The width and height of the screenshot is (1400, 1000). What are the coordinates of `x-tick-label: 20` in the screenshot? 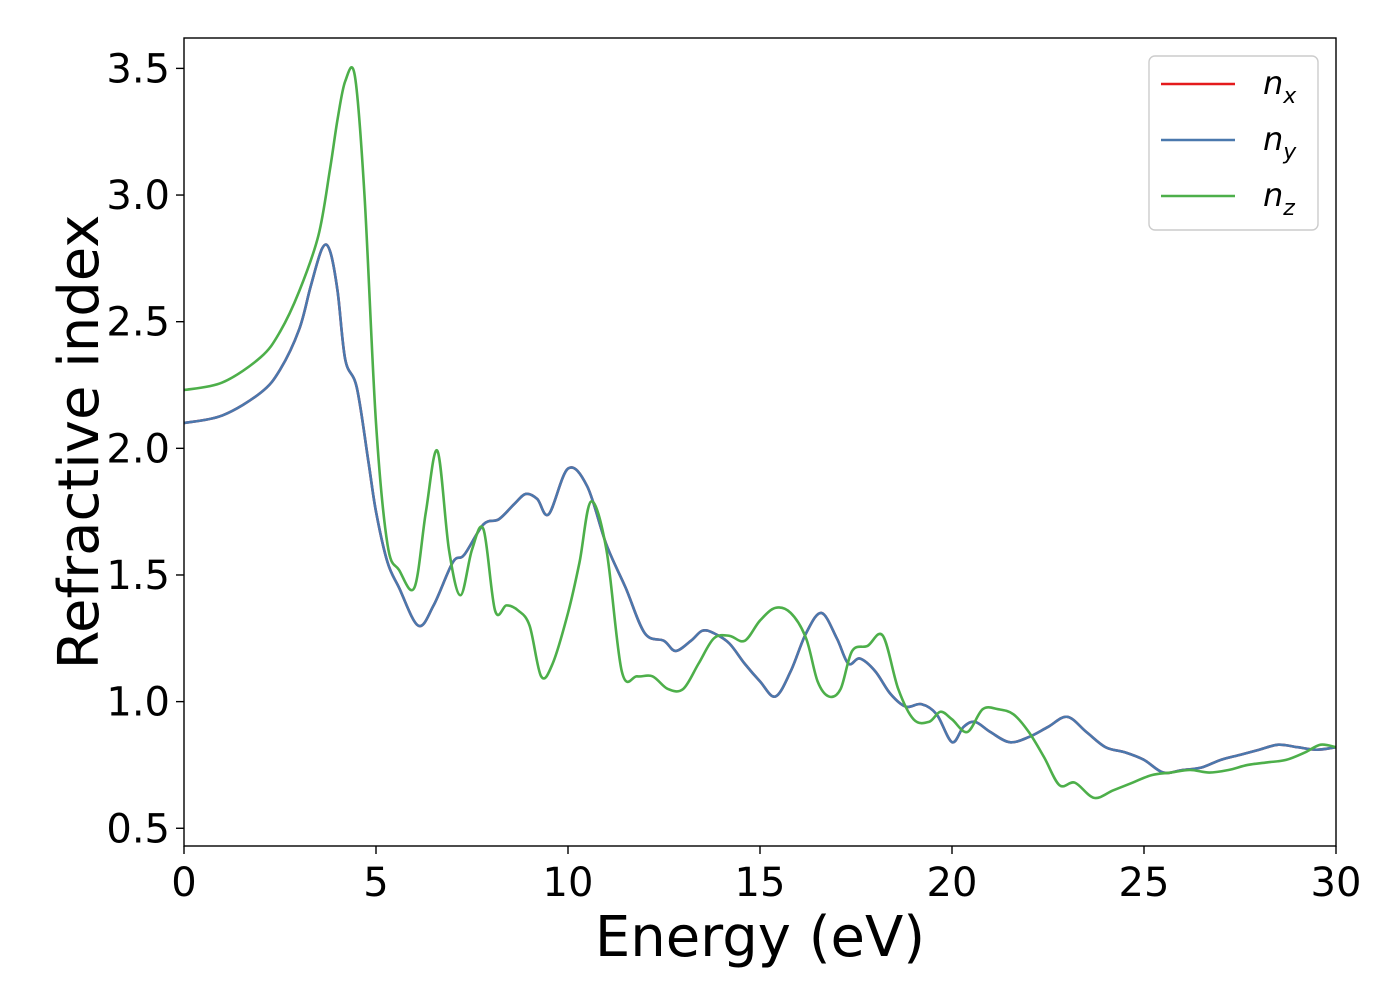 It's located at (952, 883).